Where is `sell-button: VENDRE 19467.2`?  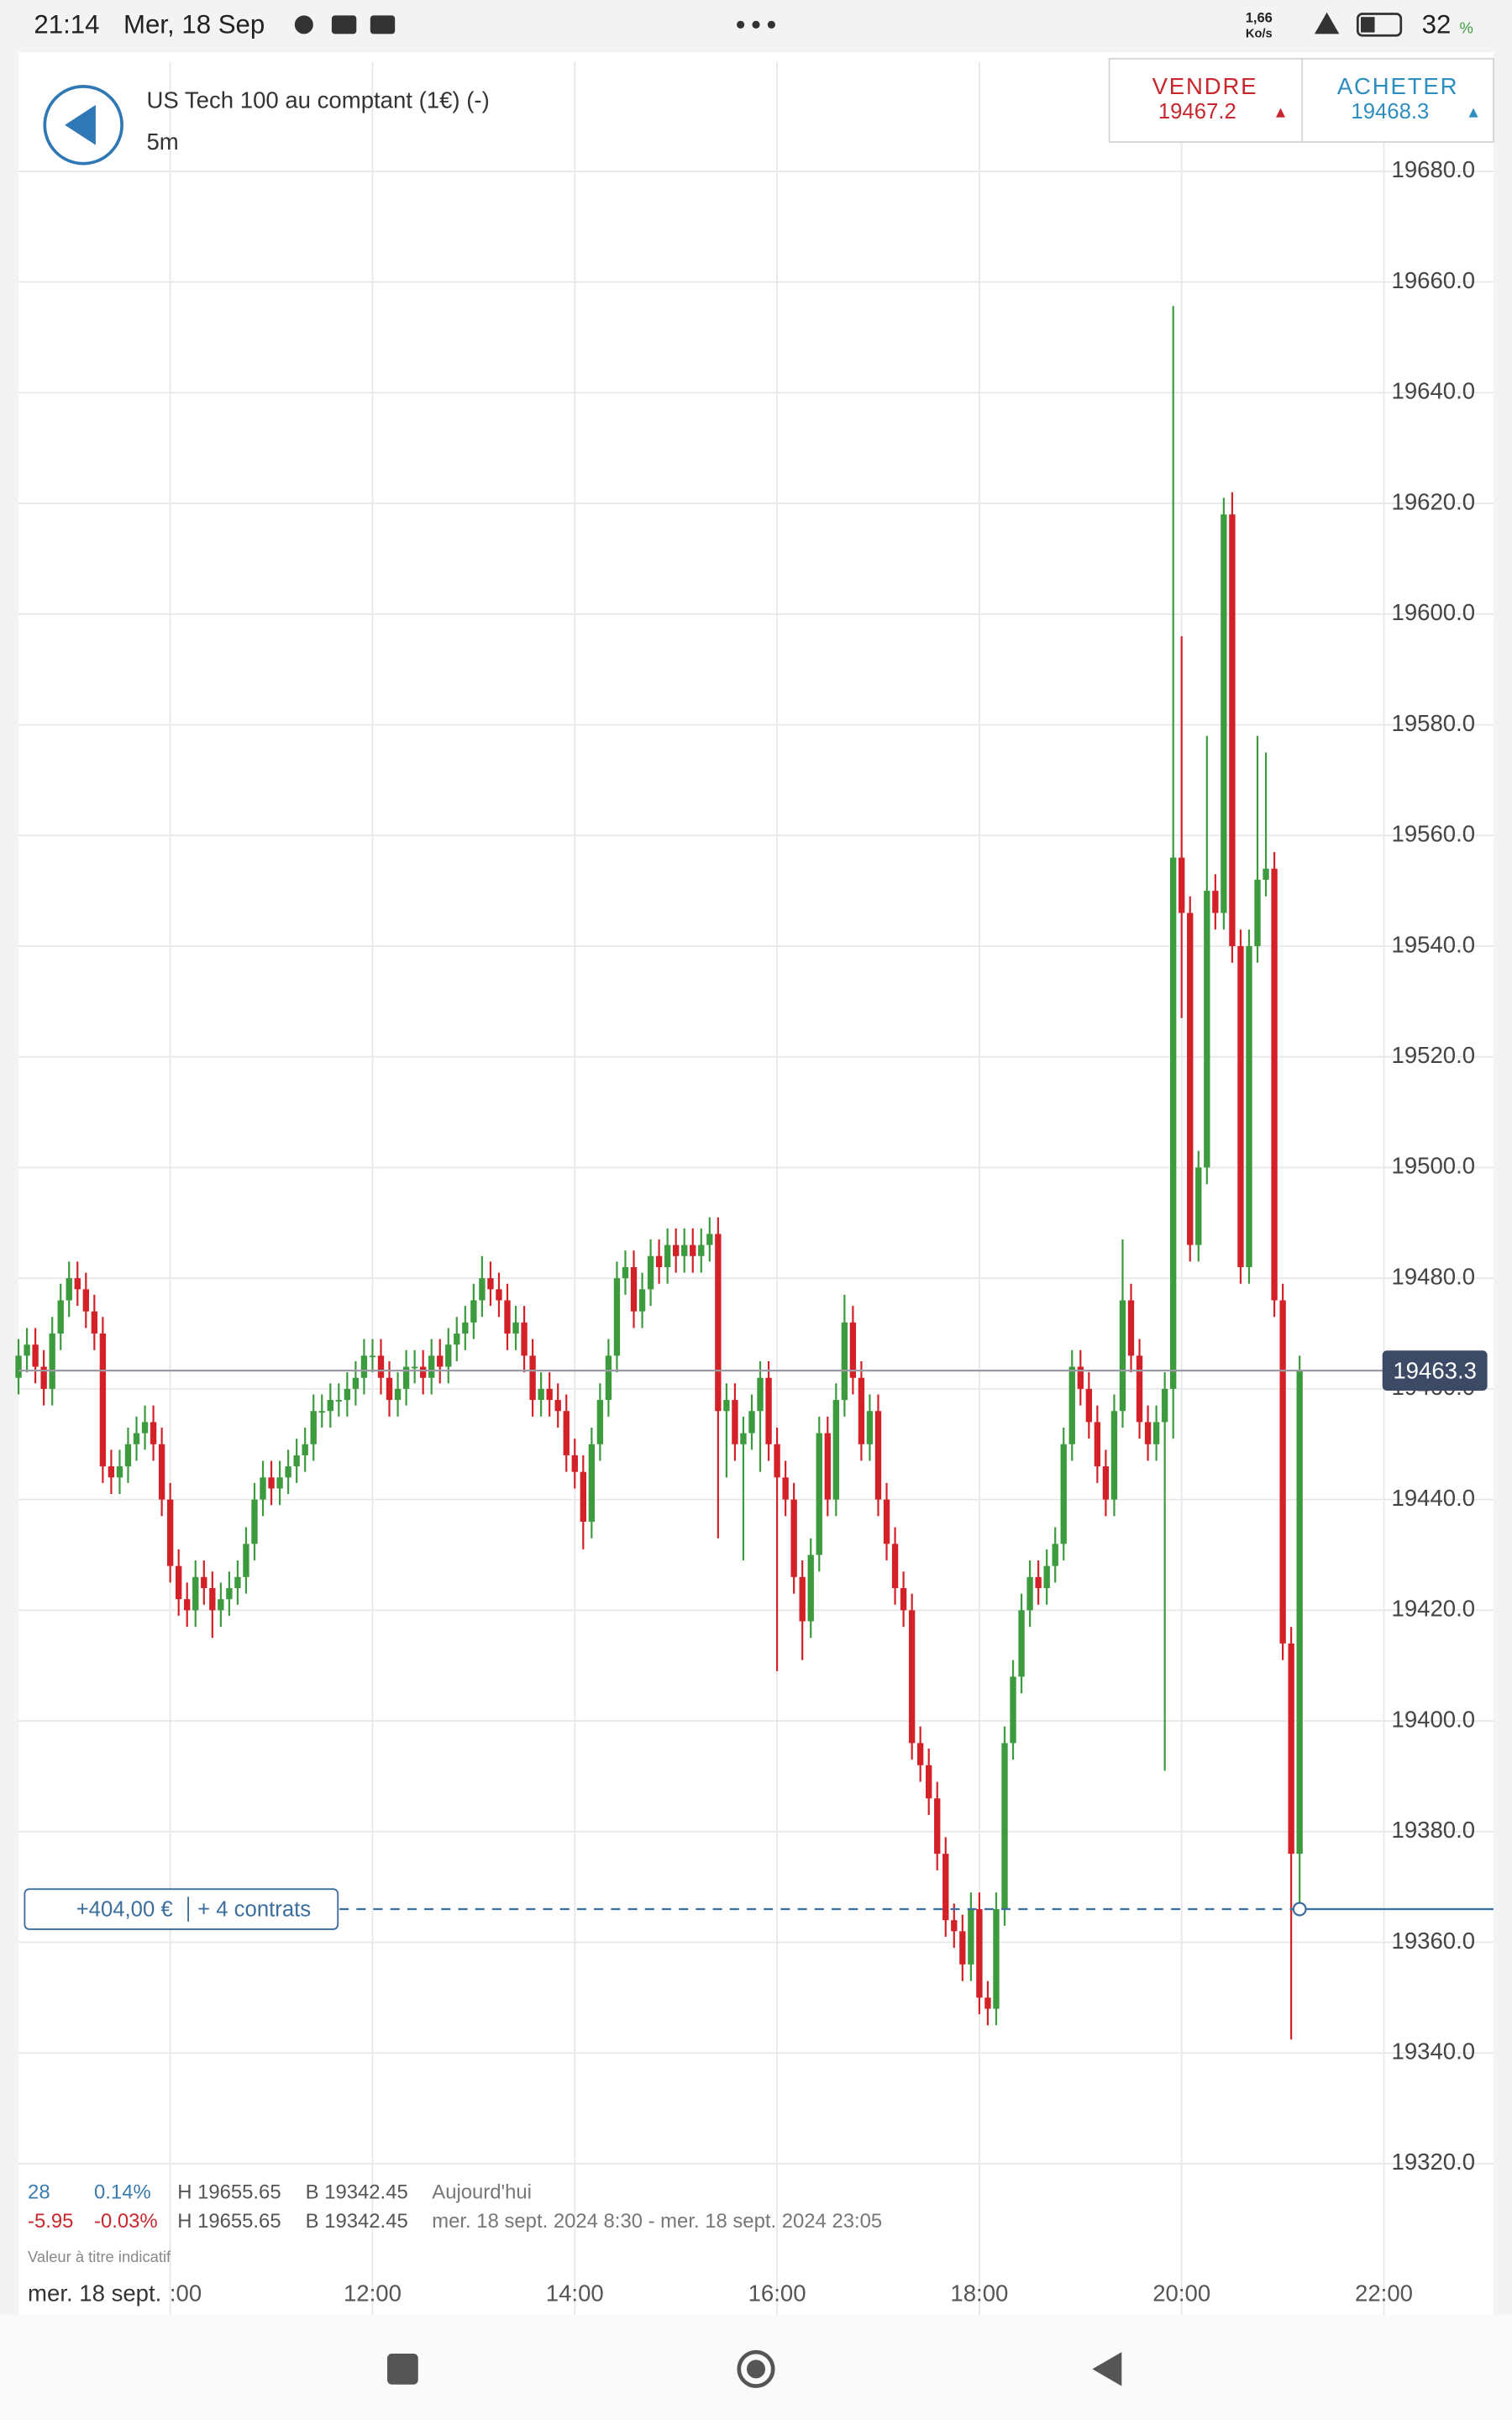
sell-button: VENDRE 19467.2 is located at coordinates (1218, 98).